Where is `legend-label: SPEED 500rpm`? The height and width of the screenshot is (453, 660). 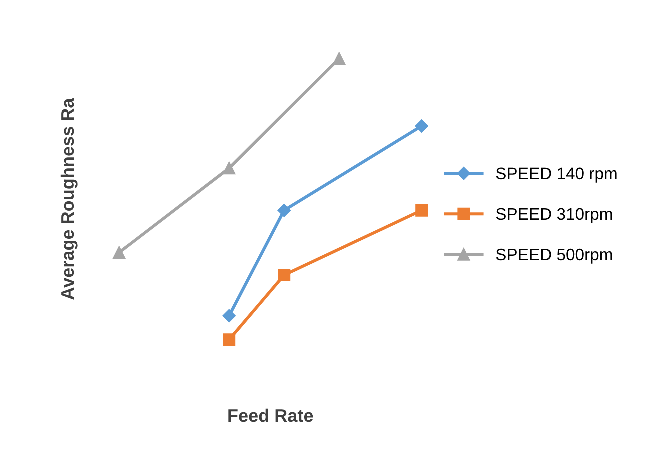 legend-label: SPEED 500rpm is located at coordinates (554, 256).